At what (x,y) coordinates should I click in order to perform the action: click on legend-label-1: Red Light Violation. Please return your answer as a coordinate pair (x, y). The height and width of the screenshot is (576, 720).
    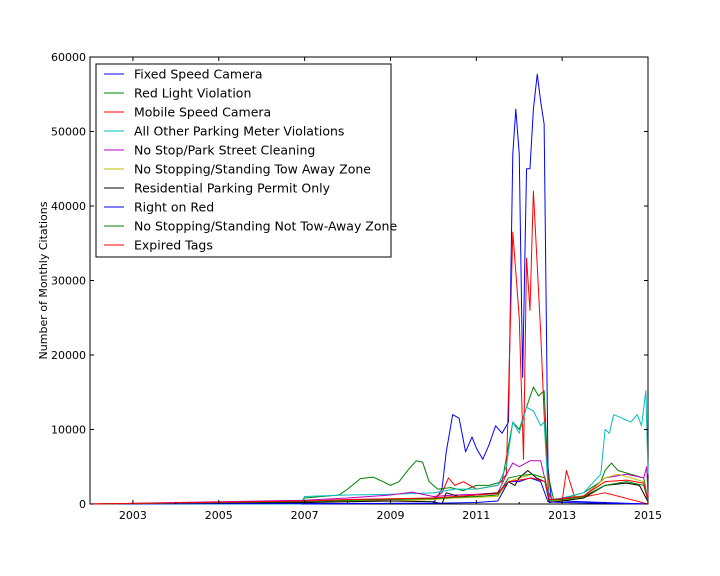
    Looking at the image, I should click on (192, 93).